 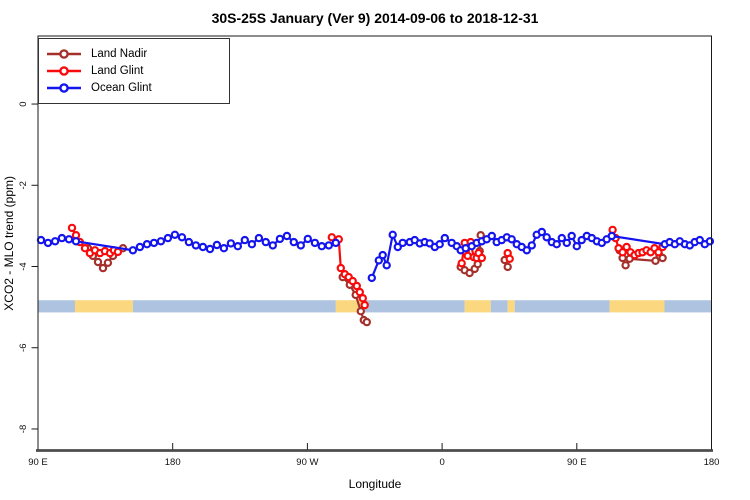 What do you see at coordinates (307, 462) in the screenshot?
I see `x-tick-label: 90 W` at bounding box center [307, 462].